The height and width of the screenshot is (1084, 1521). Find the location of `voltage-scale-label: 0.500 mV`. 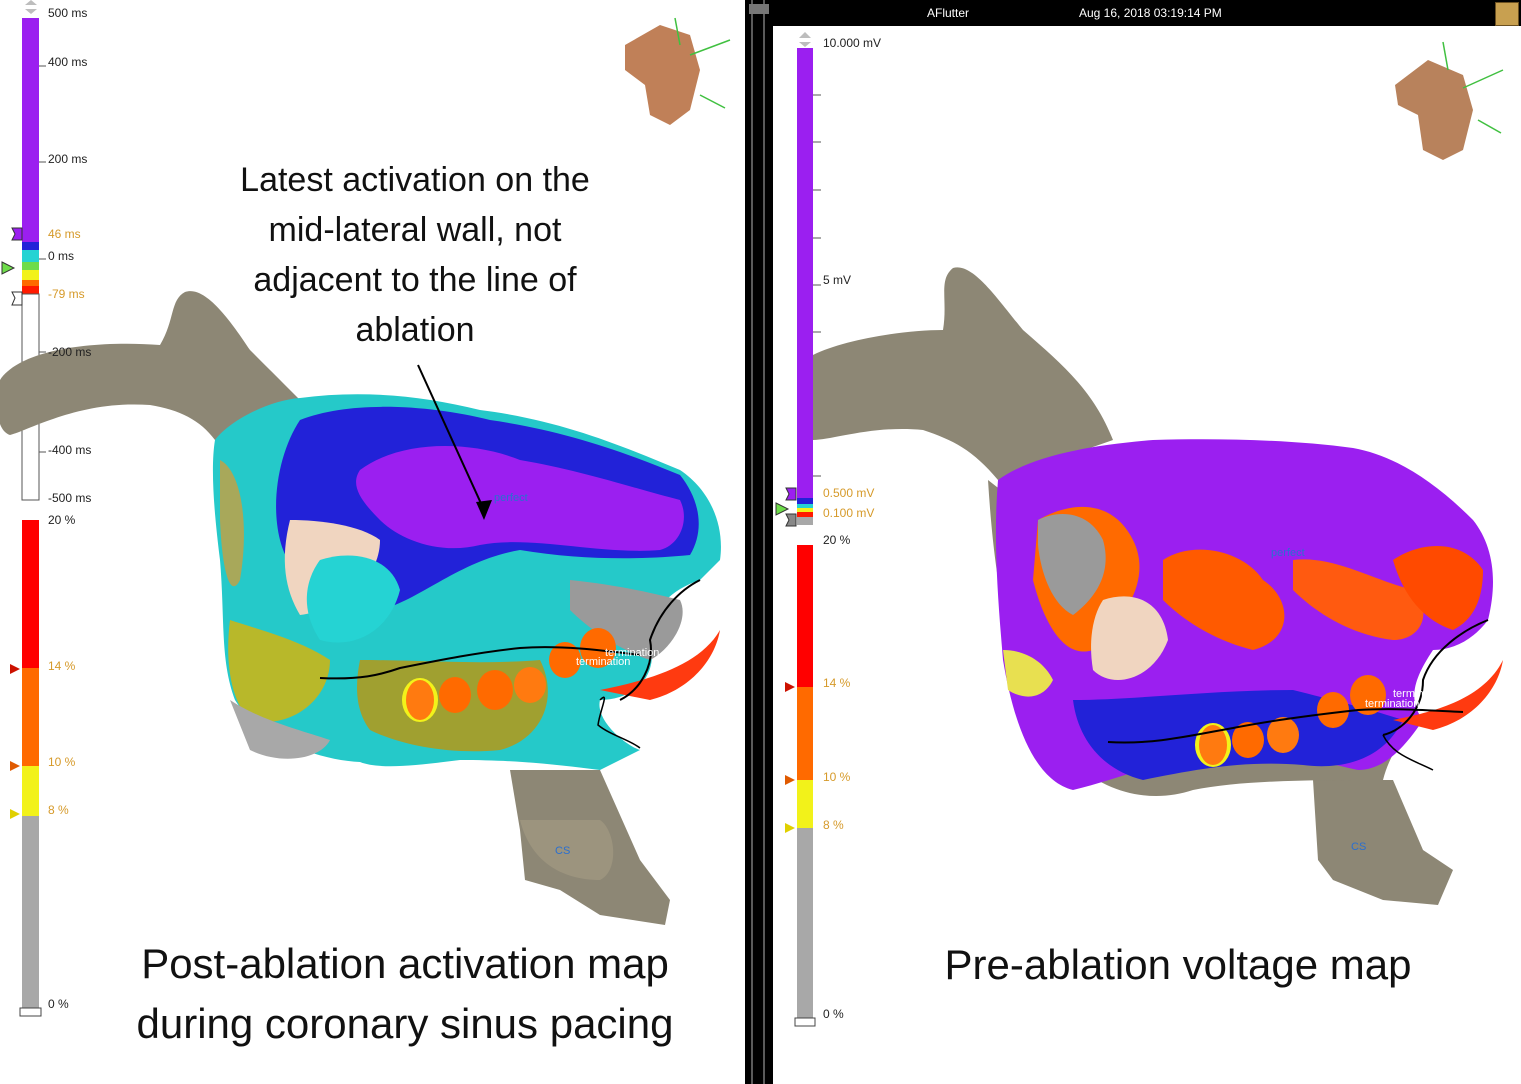

voltage-scale-label: 0.500 mV is located at coordinates (849, 493).